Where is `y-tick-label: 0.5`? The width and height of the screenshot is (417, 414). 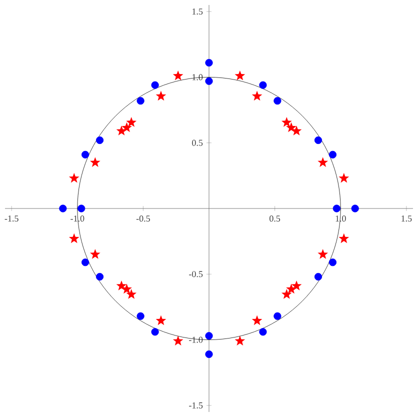
y-tick-label: 0.5 is located at coordinates (197, 143).